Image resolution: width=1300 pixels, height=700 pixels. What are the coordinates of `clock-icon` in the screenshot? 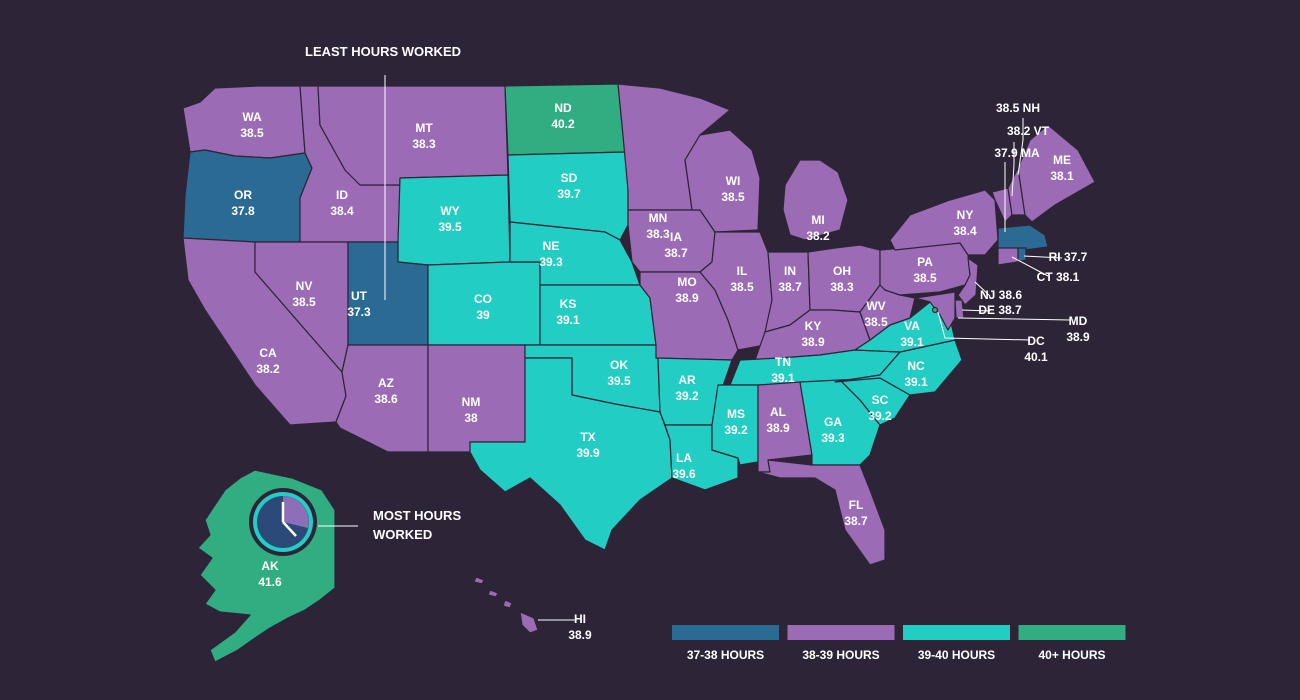 It's located at (283, 522).